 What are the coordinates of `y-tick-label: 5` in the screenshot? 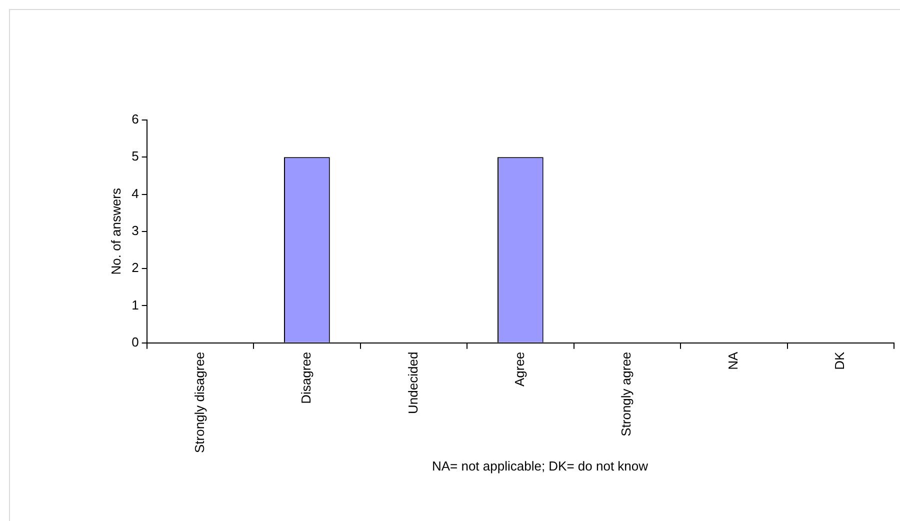 It's located at (135, 156).